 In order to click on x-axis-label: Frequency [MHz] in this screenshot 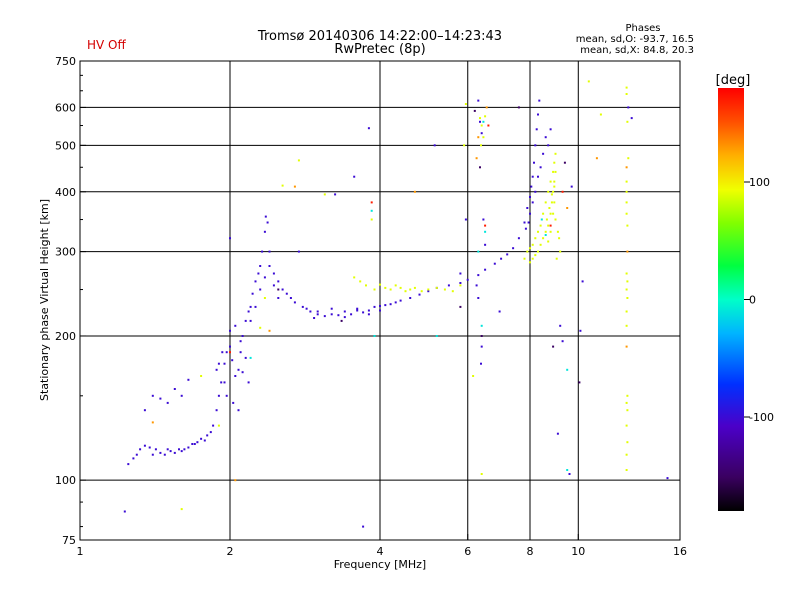, I will do `click(380, 564)`.